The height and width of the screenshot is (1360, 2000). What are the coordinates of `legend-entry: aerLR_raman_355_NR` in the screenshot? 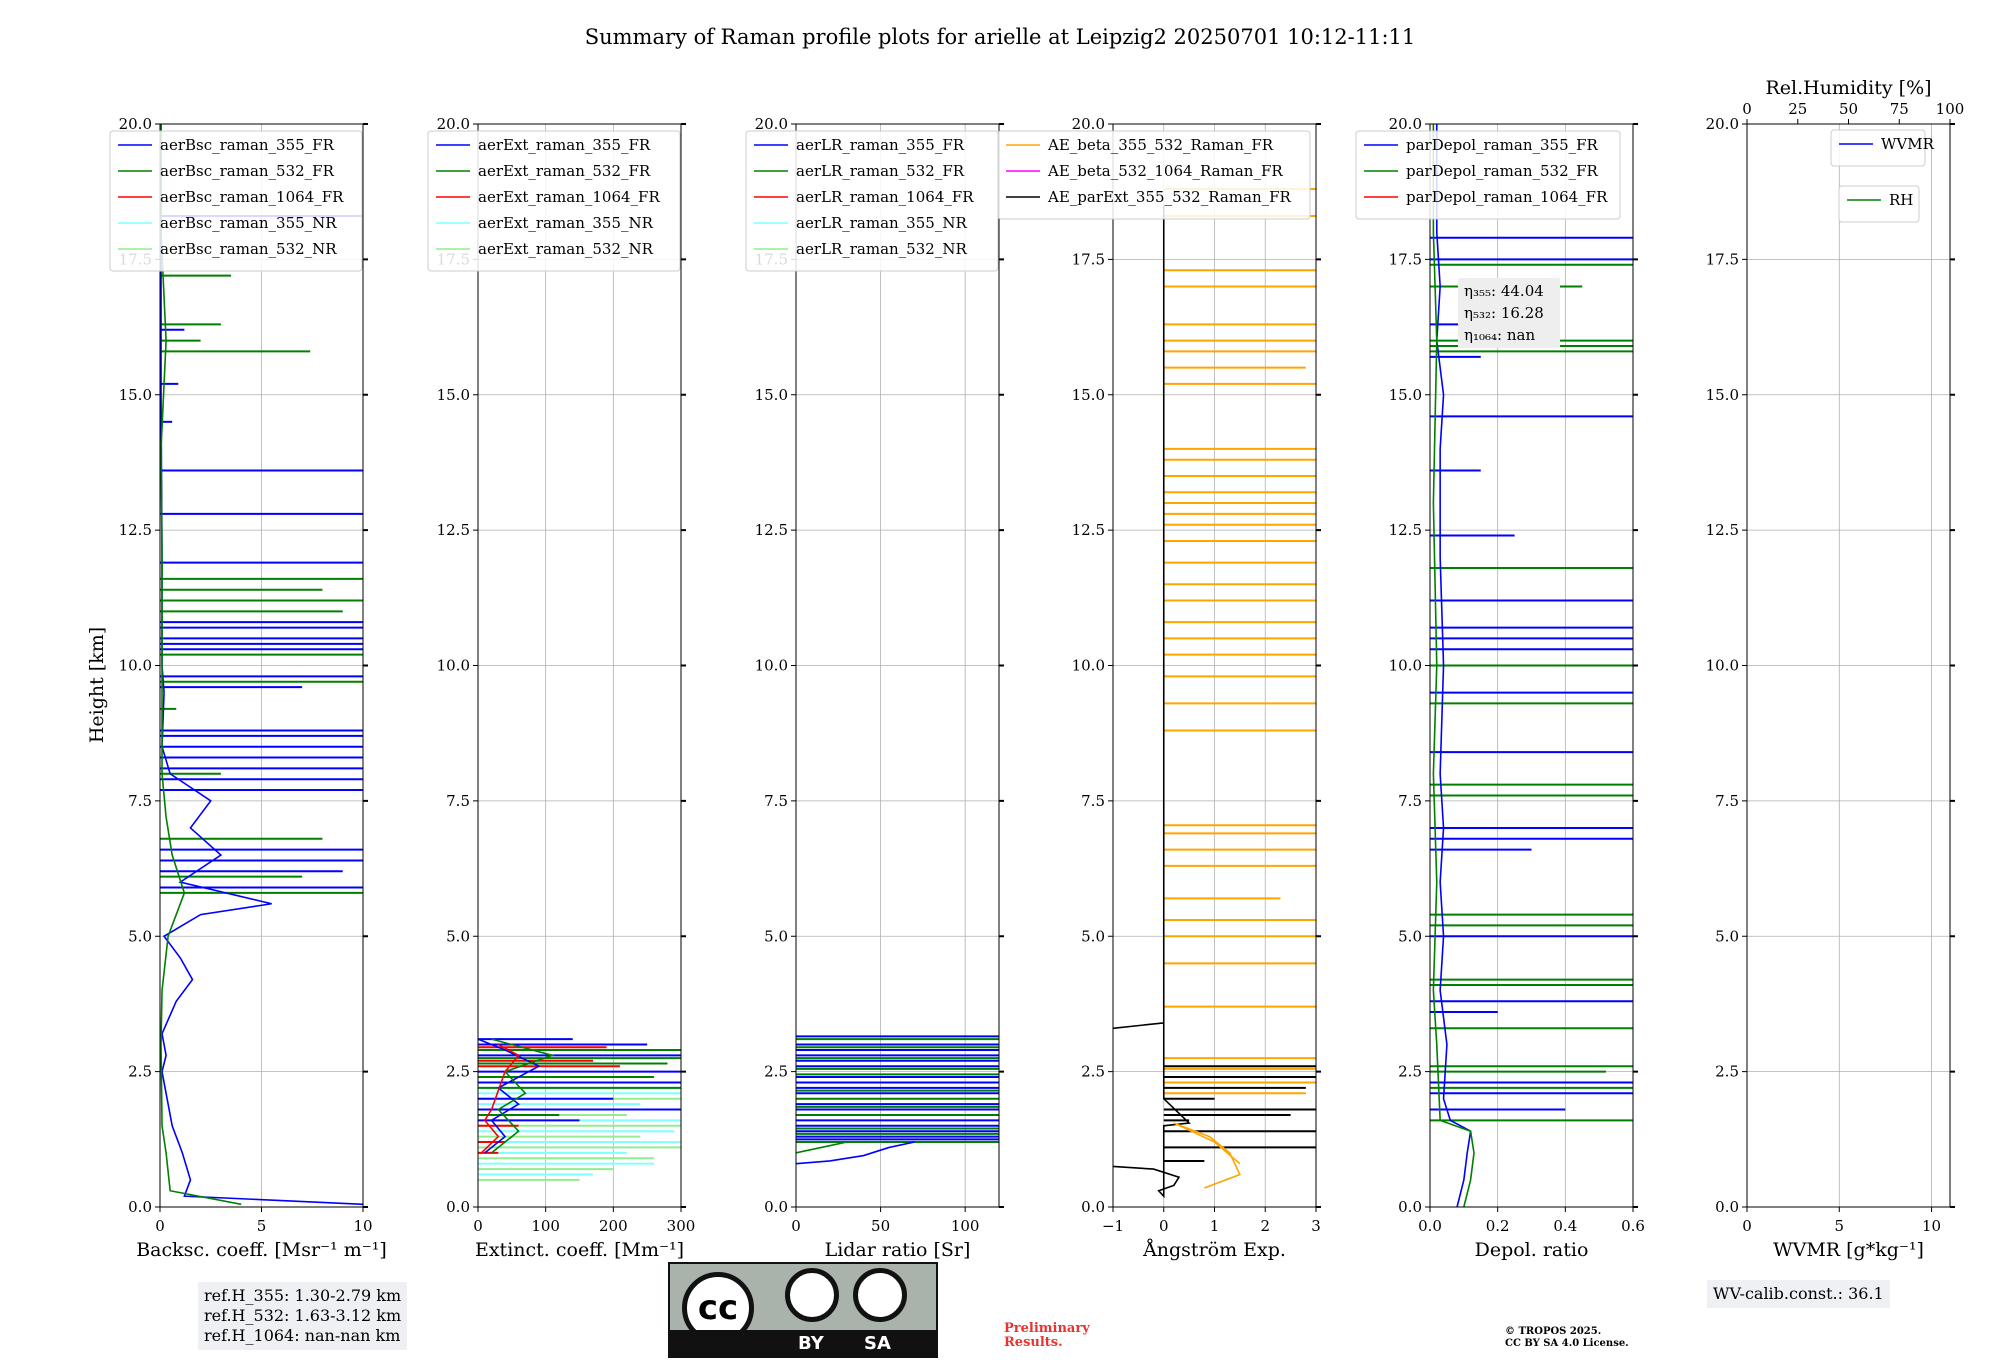 It's located at (881, 223).